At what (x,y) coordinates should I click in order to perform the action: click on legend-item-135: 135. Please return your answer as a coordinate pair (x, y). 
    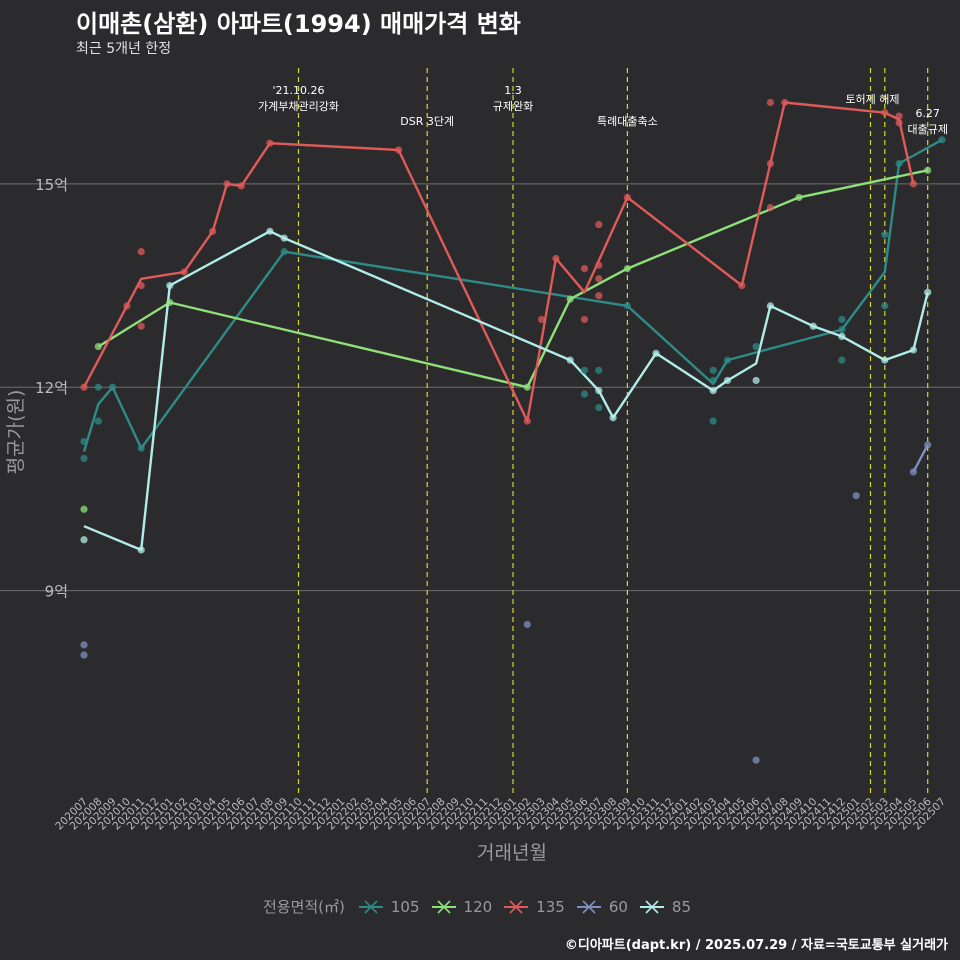
    Looking at the image, I should click on (533, 907).